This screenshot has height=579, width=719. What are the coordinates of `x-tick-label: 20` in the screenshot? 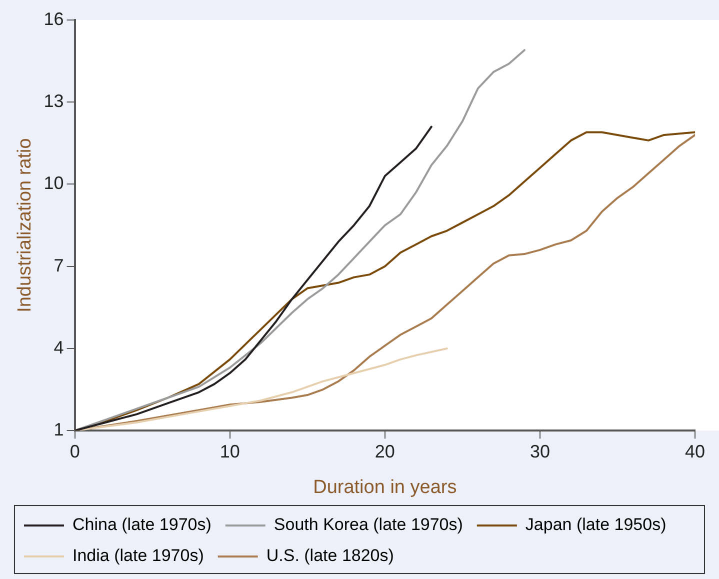 It's located at (384, 451).